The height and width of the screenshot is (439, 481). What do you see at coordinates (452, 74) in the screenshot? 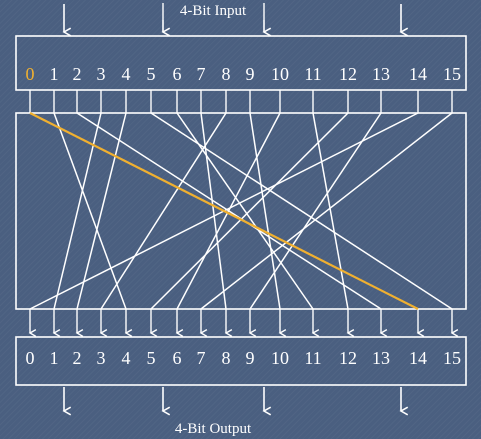
I see `input-label: 15` at bounding box center [452, 74].